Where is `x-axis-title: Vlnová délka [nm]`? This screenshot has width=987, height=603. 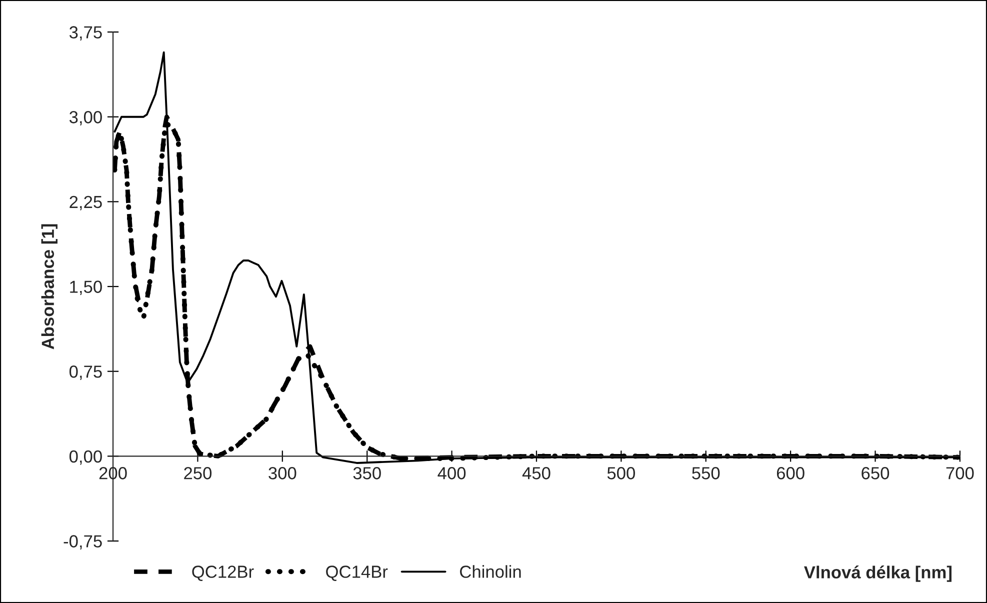
x-axis-title: Vlnová délka [nm] is located at coordinates (878, 574).